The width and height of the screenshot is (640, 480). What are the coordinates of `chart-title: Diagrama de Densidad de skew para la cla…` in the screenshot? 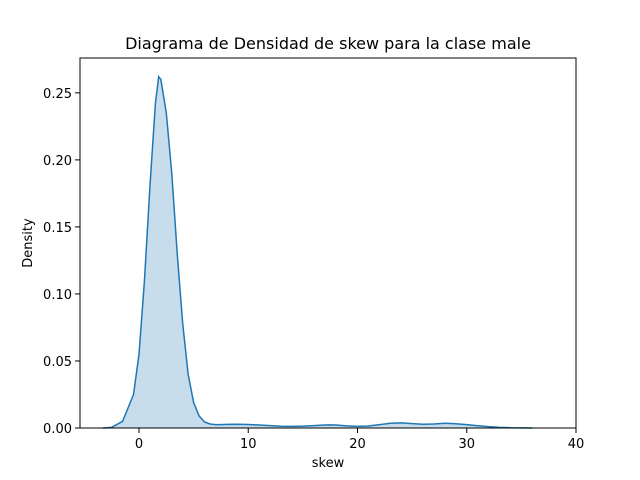 It's located at (328, 43).